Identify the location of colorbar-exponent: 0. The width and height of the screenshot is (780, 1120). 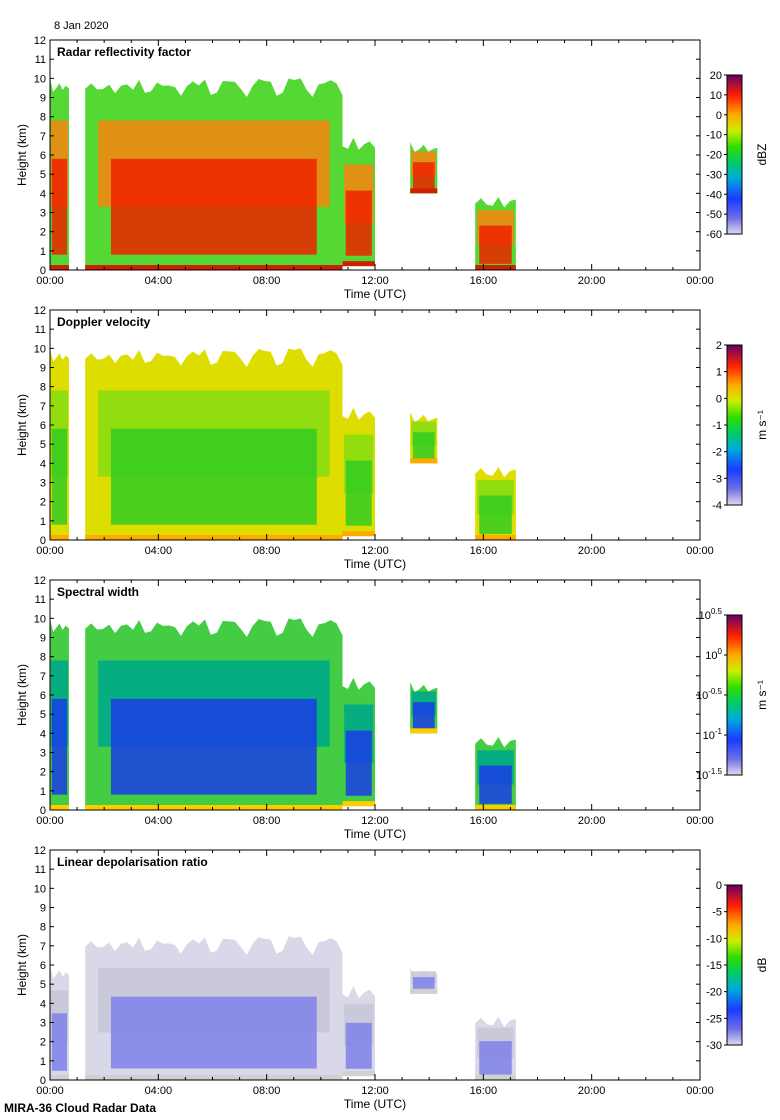
(720, 651).